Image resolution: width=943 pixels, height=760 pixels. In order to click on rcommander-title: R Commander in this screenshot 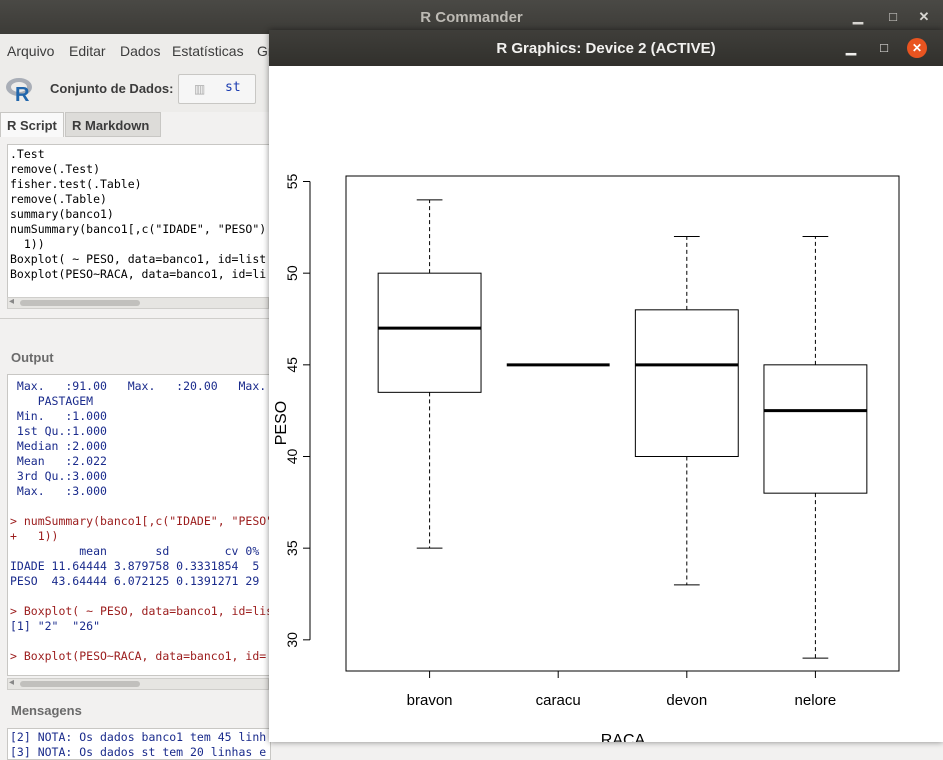, I will do `click(471, 17)`.